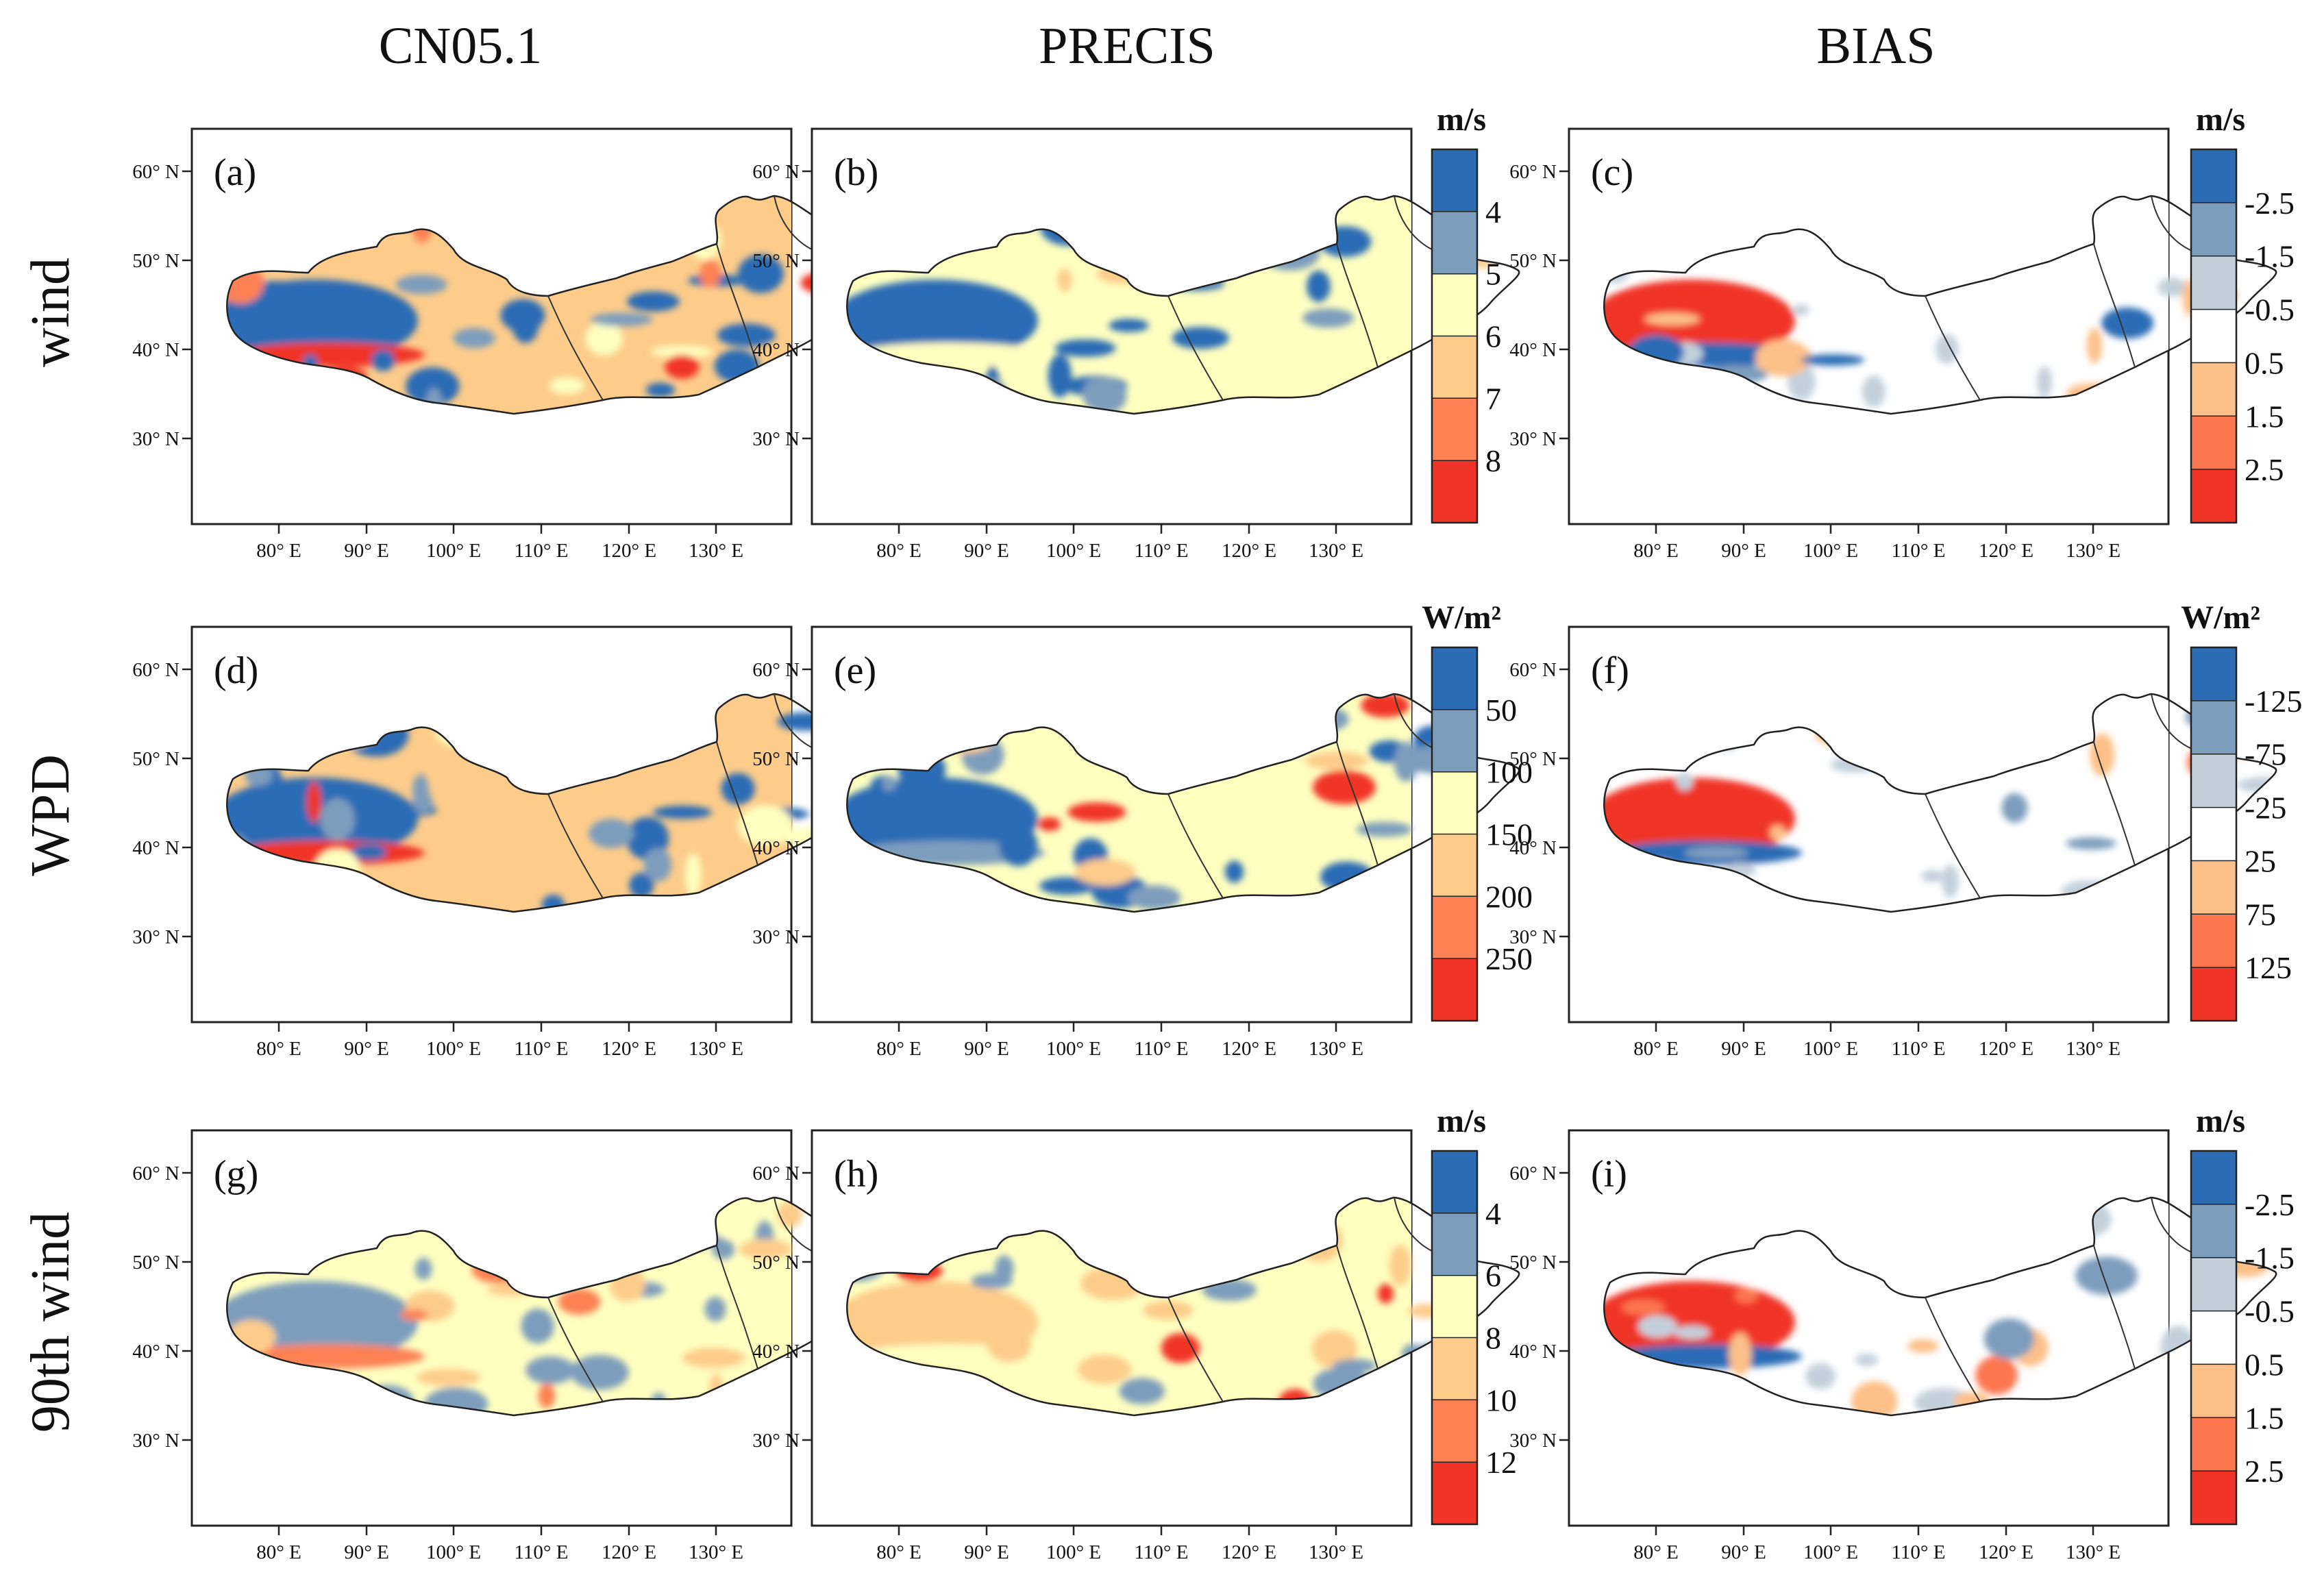  I want to click on colorbar-label: -25, so click(2265, 808).